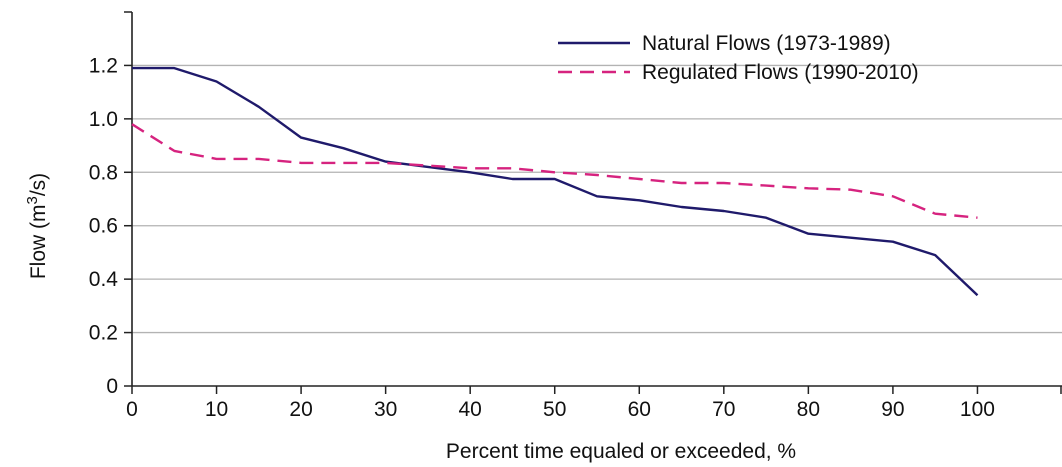  Describe the element at coordinates (104, 279) in the screenshot. I see `y-tick-label: 0.4` at that location.